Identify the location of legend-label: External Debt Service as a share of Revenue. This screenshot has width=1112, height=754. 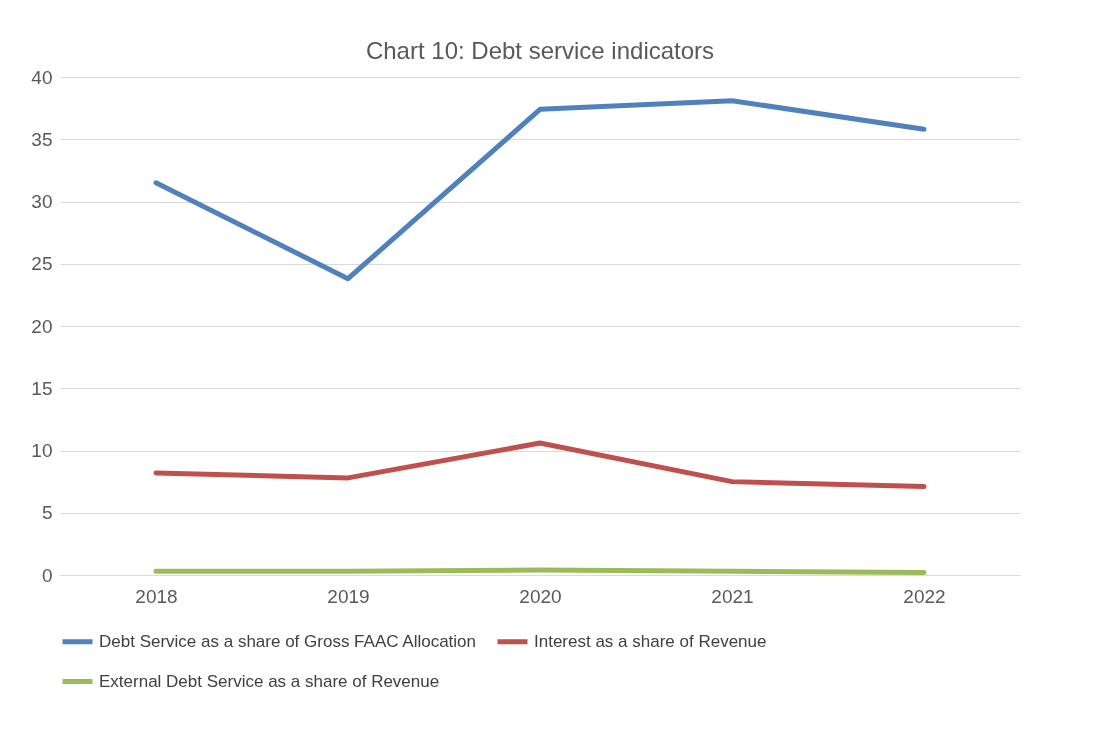
(269, 681).